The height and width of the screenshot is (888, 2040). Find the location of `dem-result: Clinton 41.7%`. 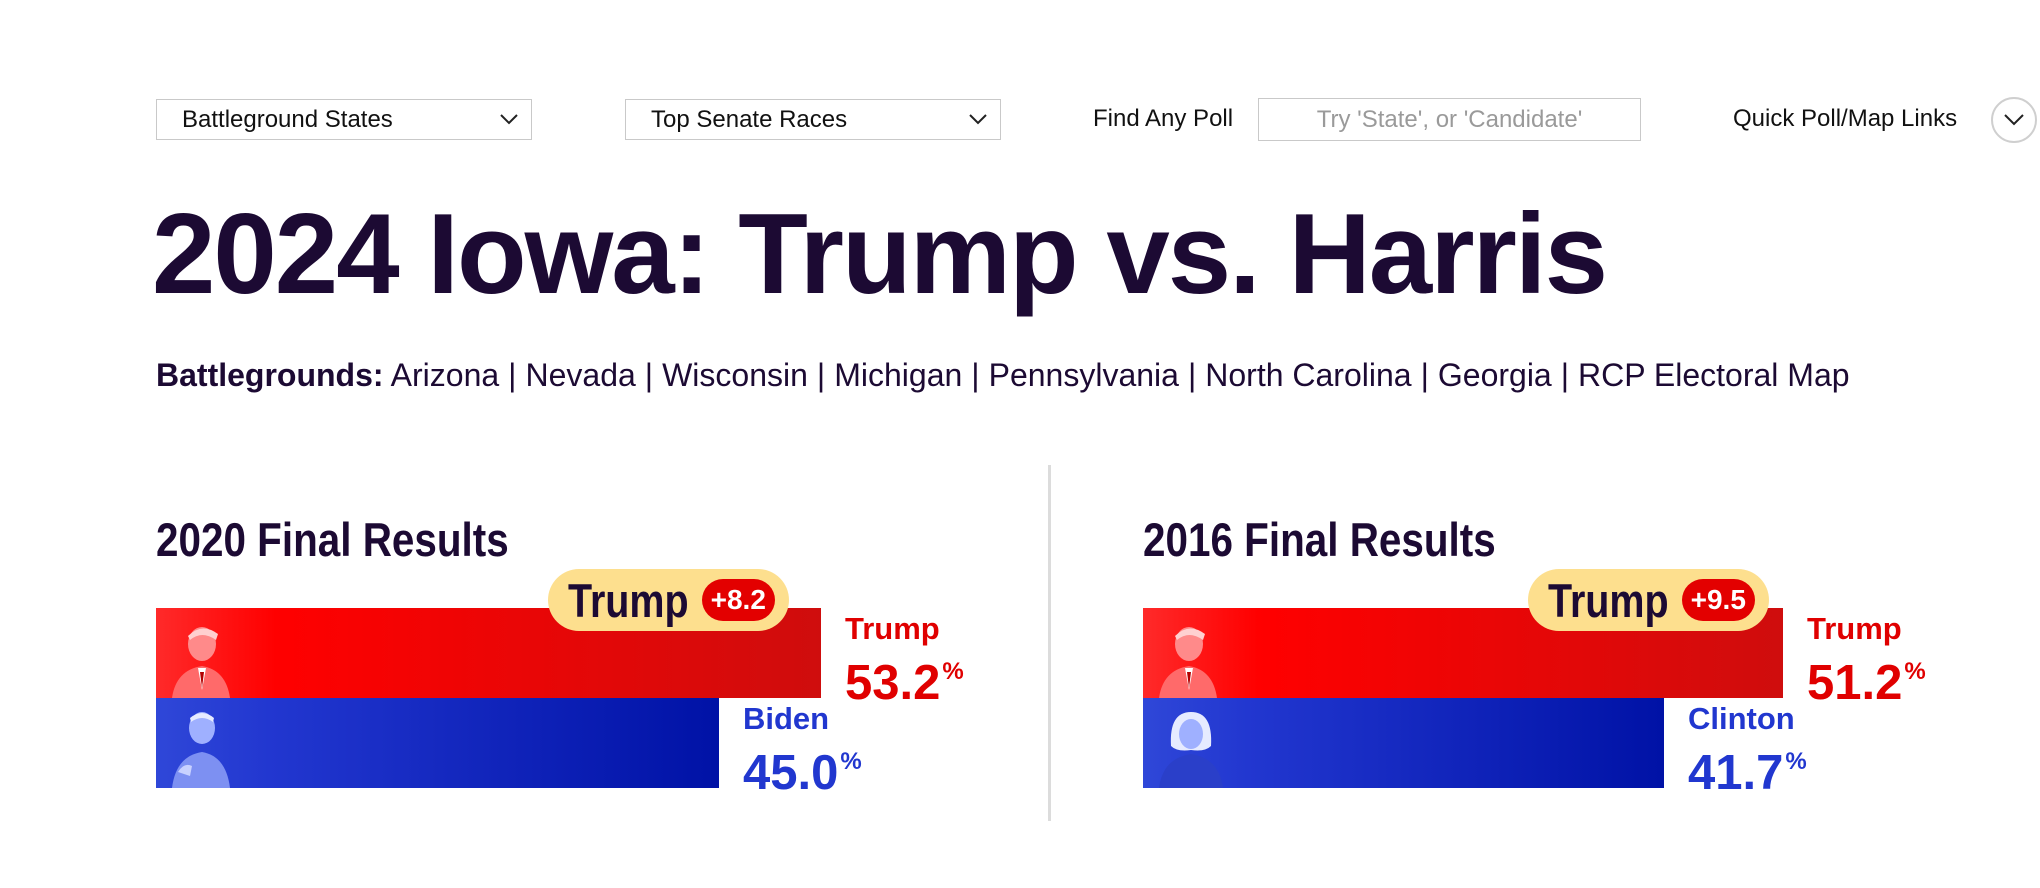

dem-result: Clinton 41.7% is located at coordinates (1747, 750).